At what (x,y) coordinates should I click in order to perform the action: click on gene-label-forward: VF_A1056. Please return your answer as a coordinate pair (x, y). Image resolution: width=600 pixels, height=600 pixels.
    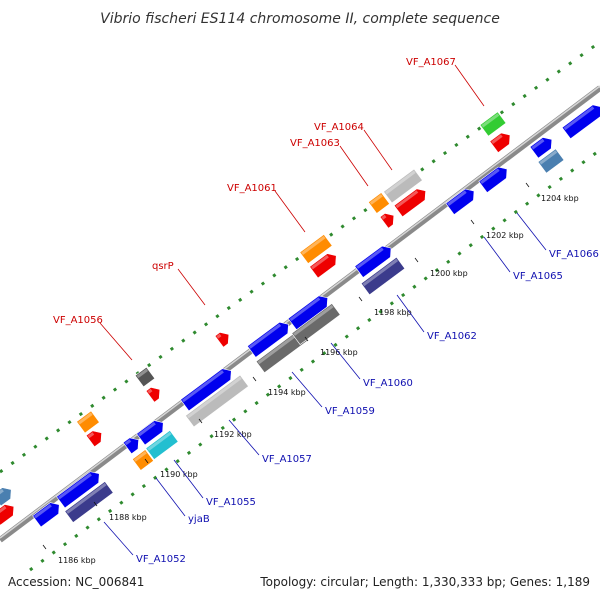
    Looking at the image, I should click on (78, 320).